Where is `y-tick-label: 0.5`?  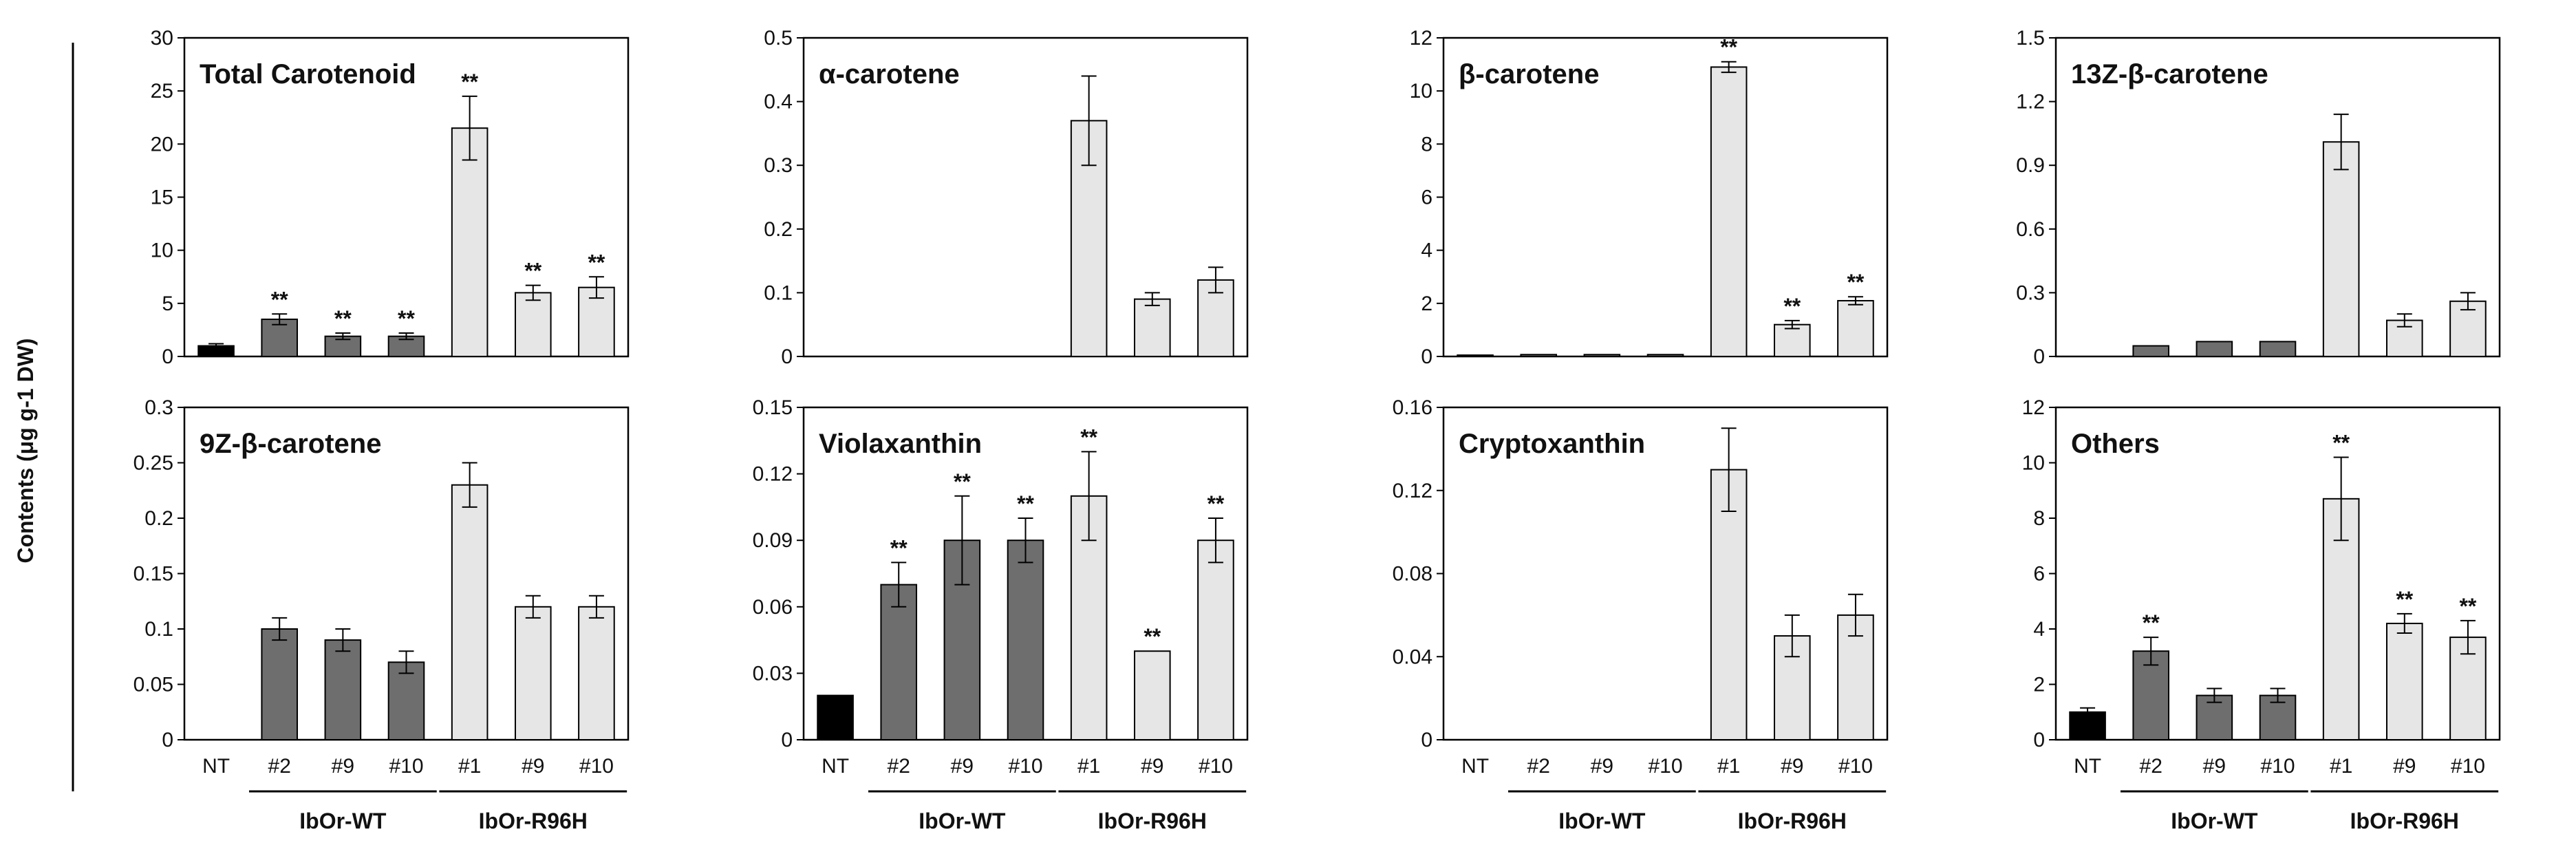
y-tick-label: 0.5 is located at coordinates (778, 38).